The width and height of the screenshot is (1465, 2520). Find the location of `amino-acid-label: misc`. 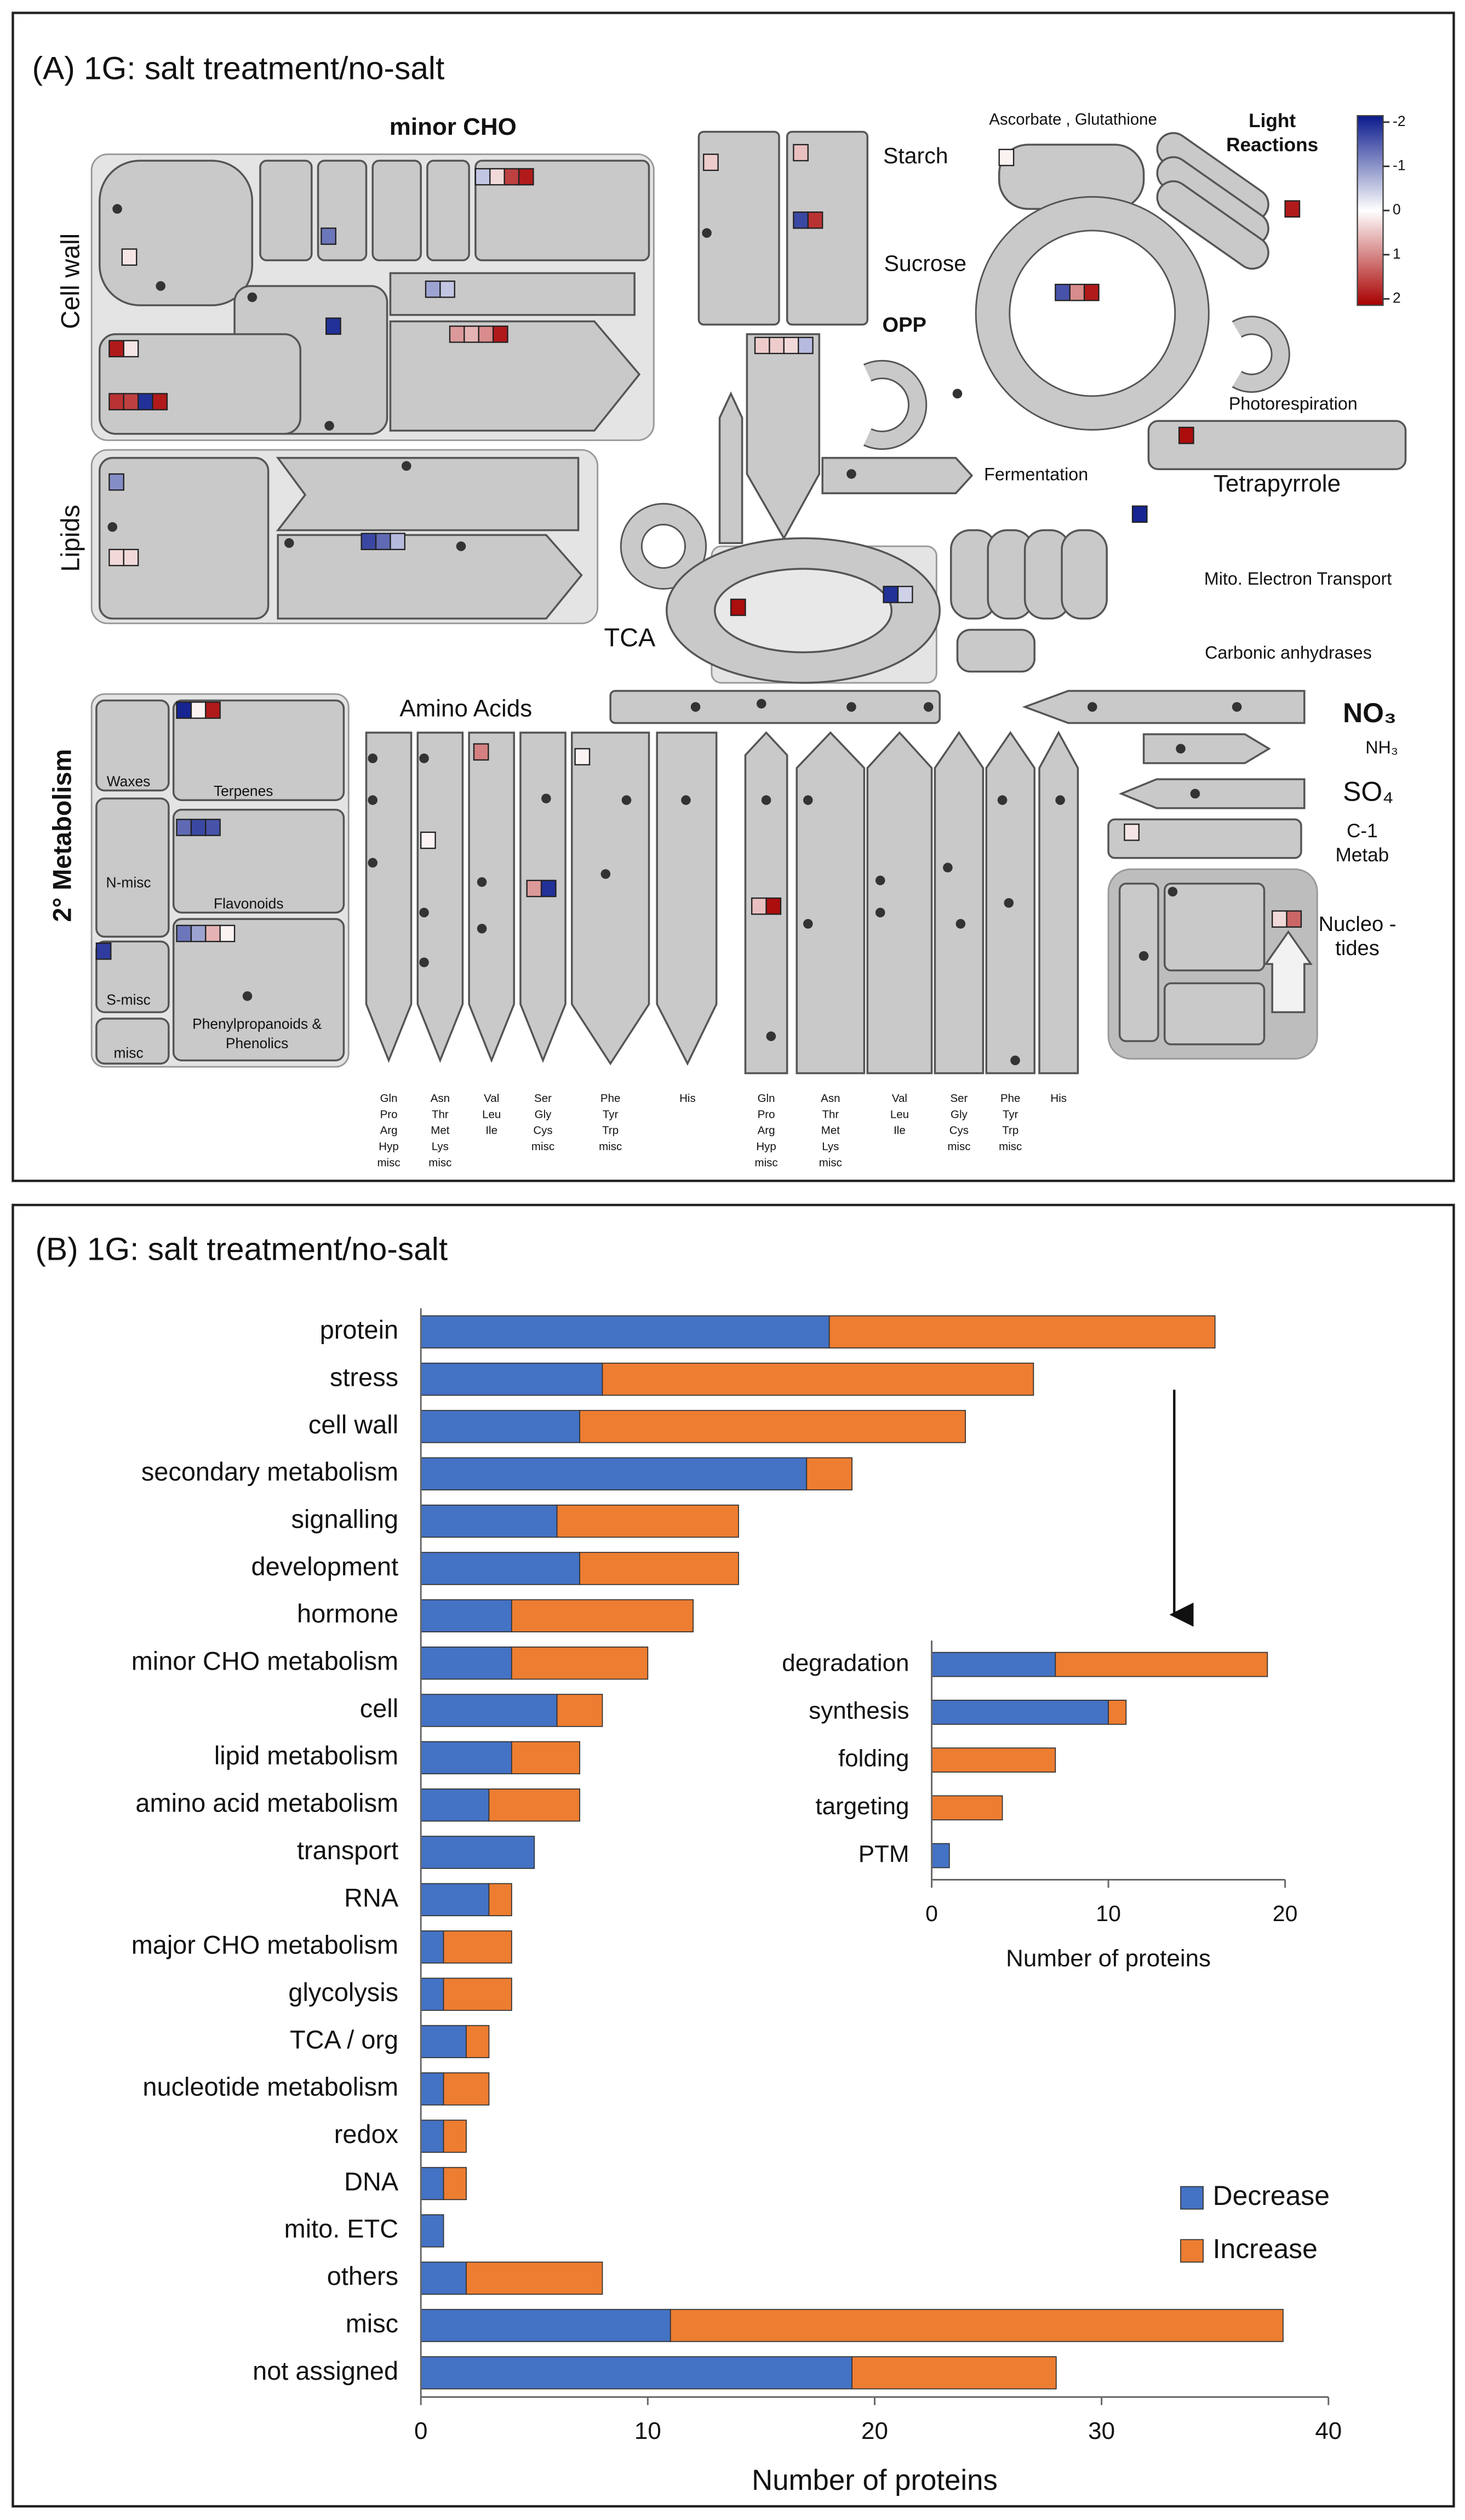

amino-acid-label: misc is located at coordinates (542, 1146).